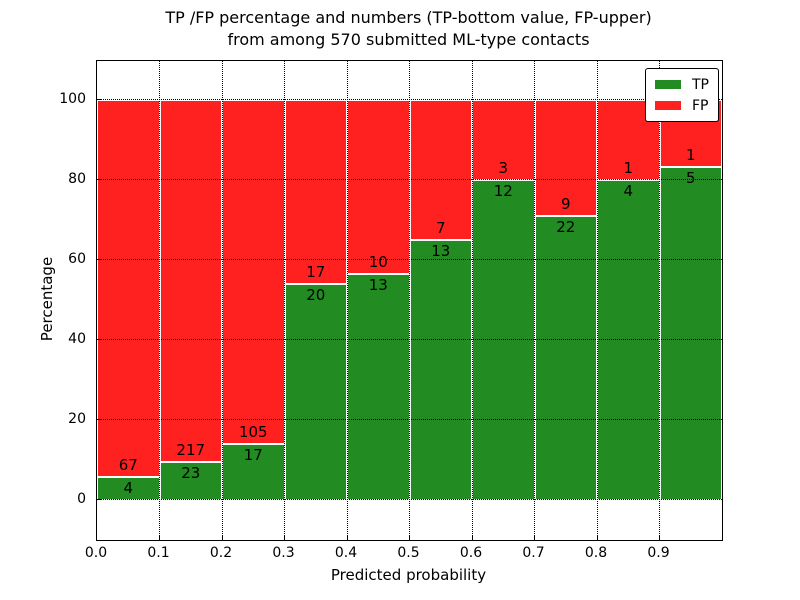 The image size is (800, 600). Describe the element at coordinates (72, 99) in the screenshot. I see `y-tick-label: 100` at that location.